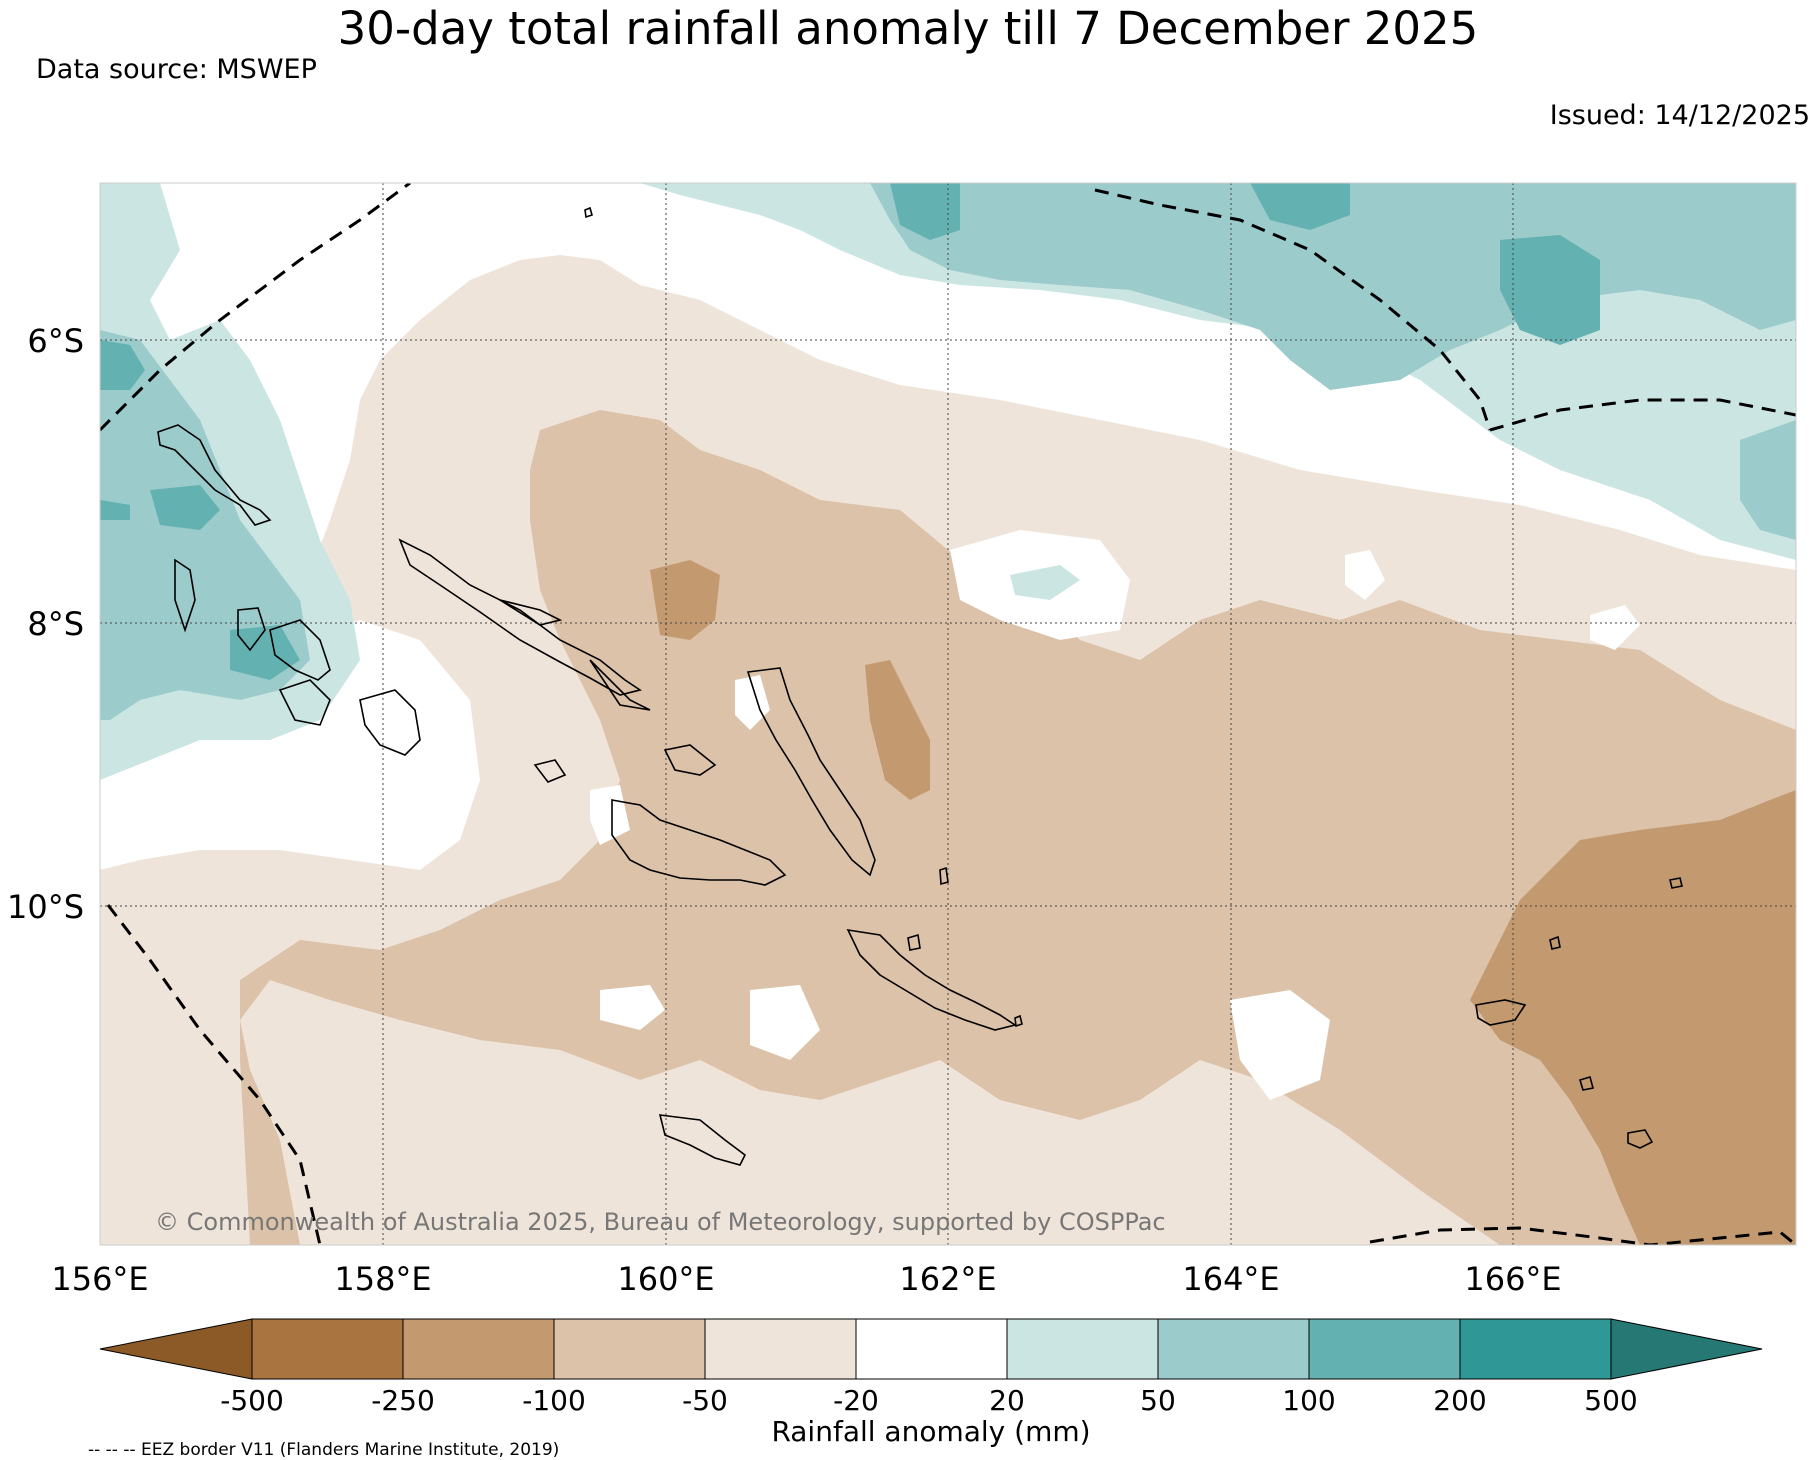 This screenshot has width=1816, height=1460. Describe the element at coordinates (1686, 1349) in the screenshot. I see `colorbar-extend-high` at that location.